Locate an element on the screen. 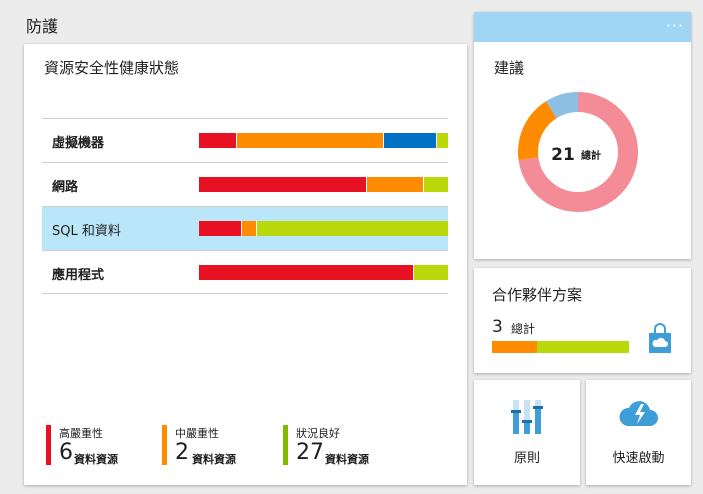 The image size is (703, 494). partner-bar is located at coordinates (560, 347).